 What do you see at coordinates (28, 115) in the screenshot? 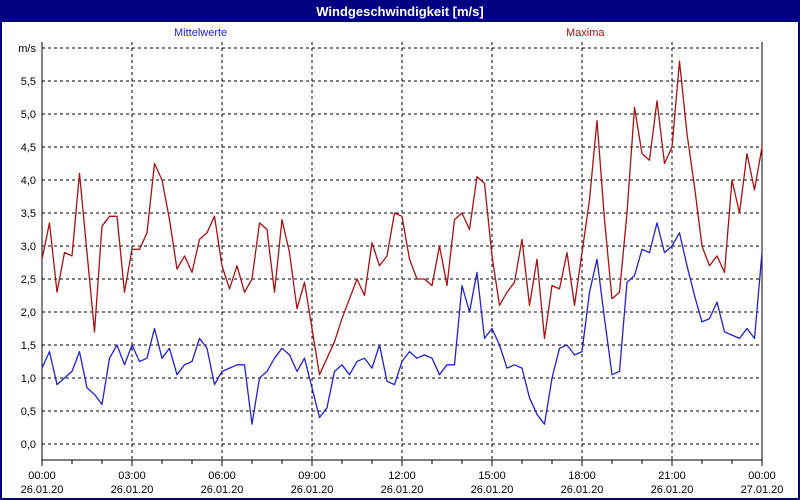
I see `y-tick-label: 5,0` at bounding box center [28, 115].